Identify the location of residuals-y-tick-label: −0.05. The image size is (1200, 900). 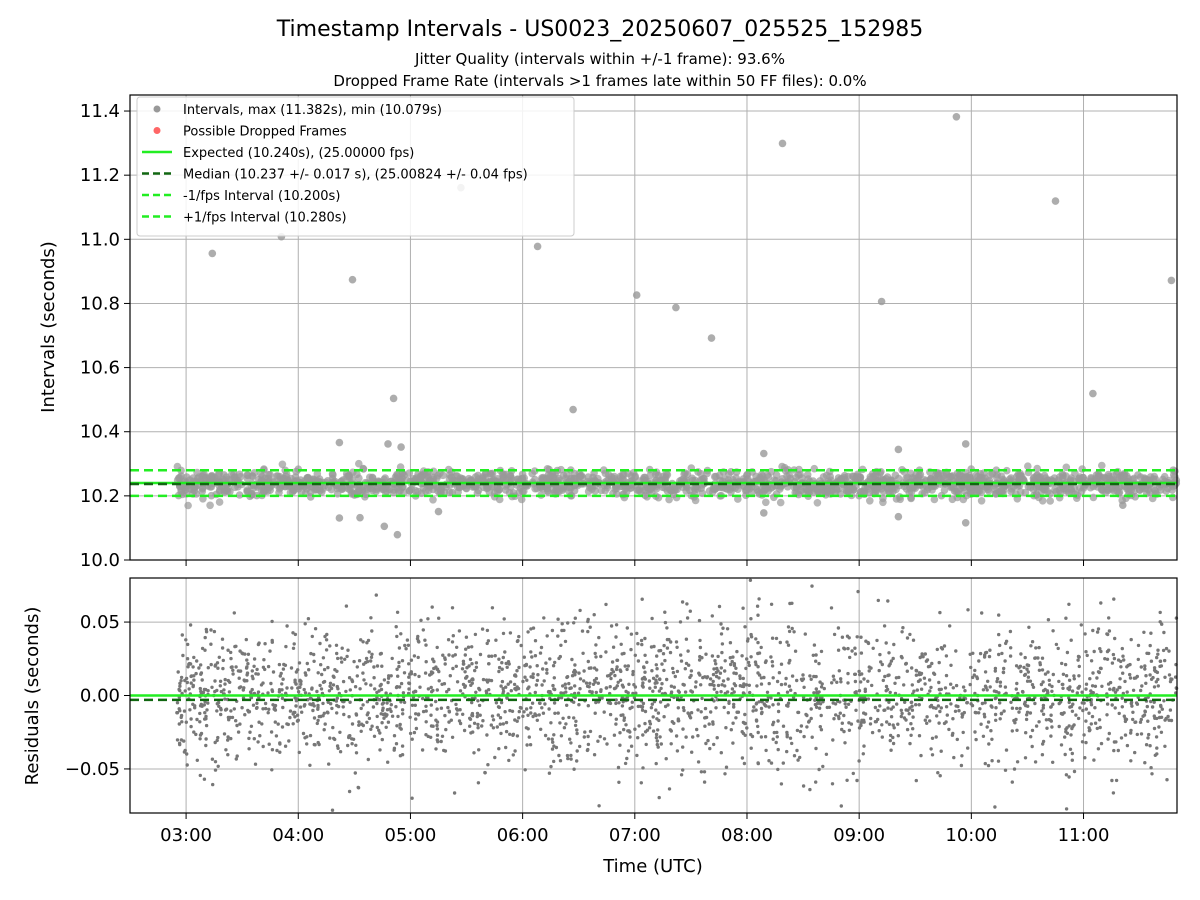
(92, 769).